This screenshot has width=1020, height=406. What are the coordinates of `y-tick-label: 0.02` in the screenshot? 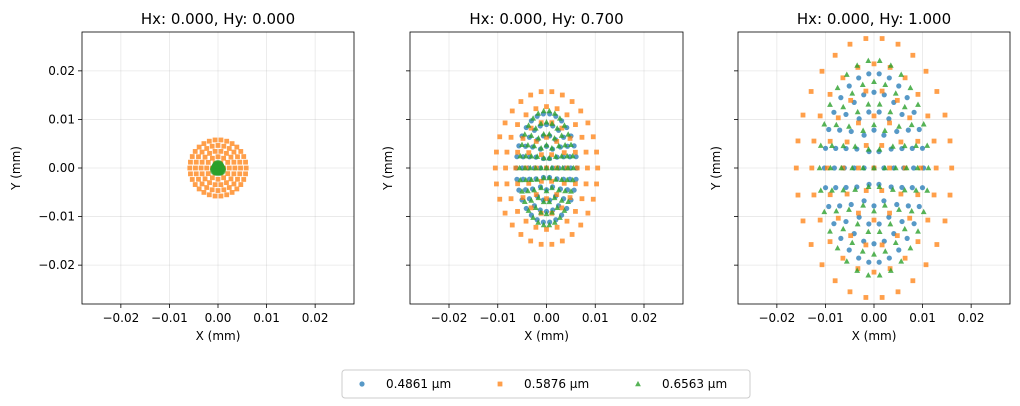 It's located at (61, 71).